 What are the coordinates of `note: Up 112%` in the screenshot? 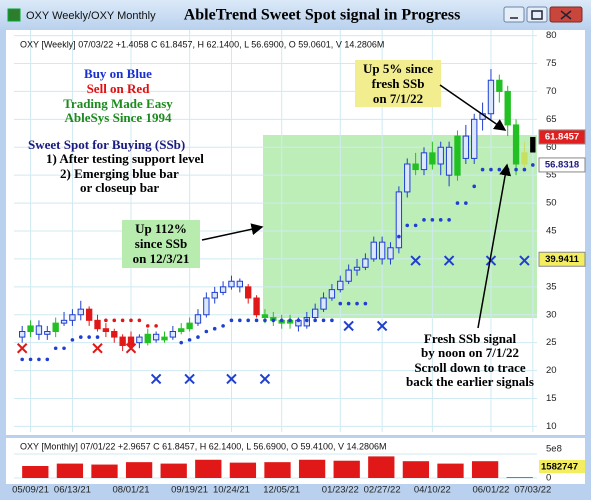 It's located at (161, 228).